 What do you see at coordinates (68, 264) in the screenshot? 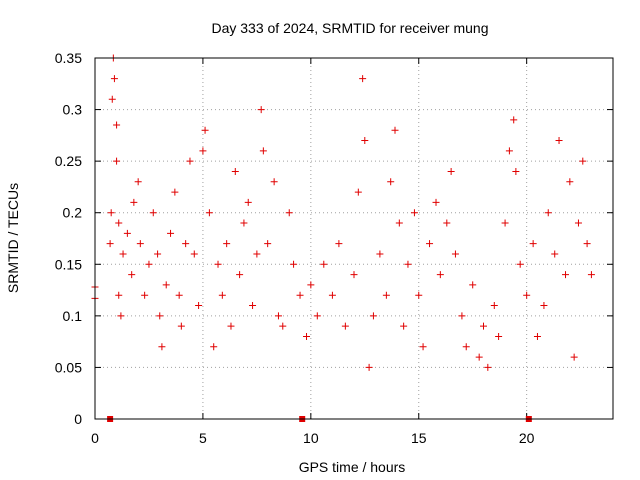
I see `y-tick-label: 0.15` at bounding box center [68, 264].